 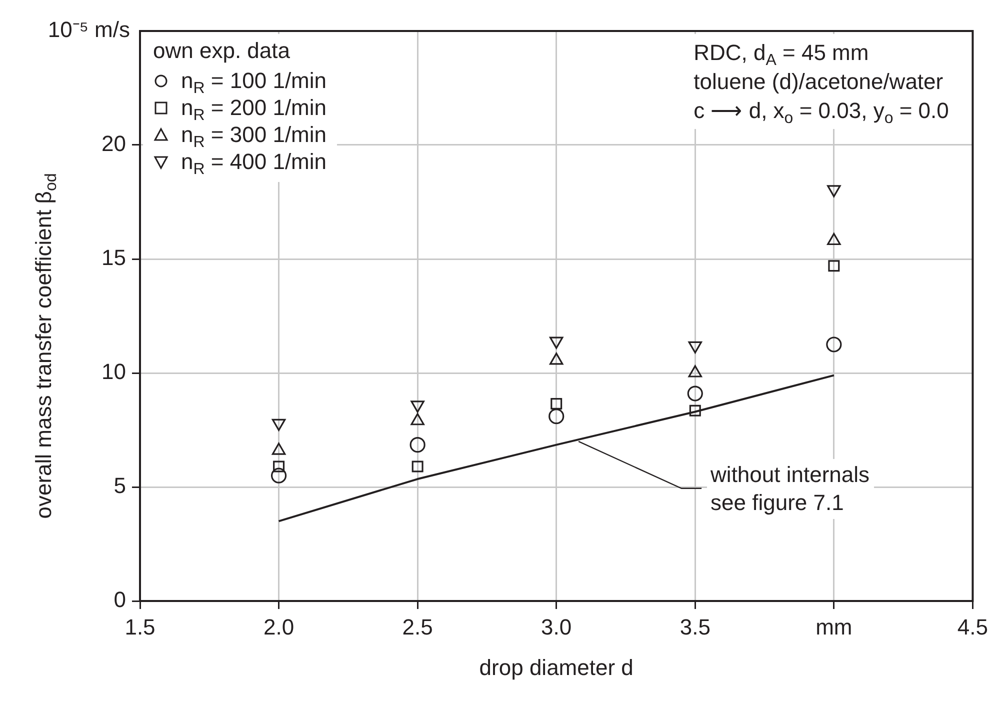 I want to click on annotation: without internals see figure 7.1, so click(x=790, y=489).